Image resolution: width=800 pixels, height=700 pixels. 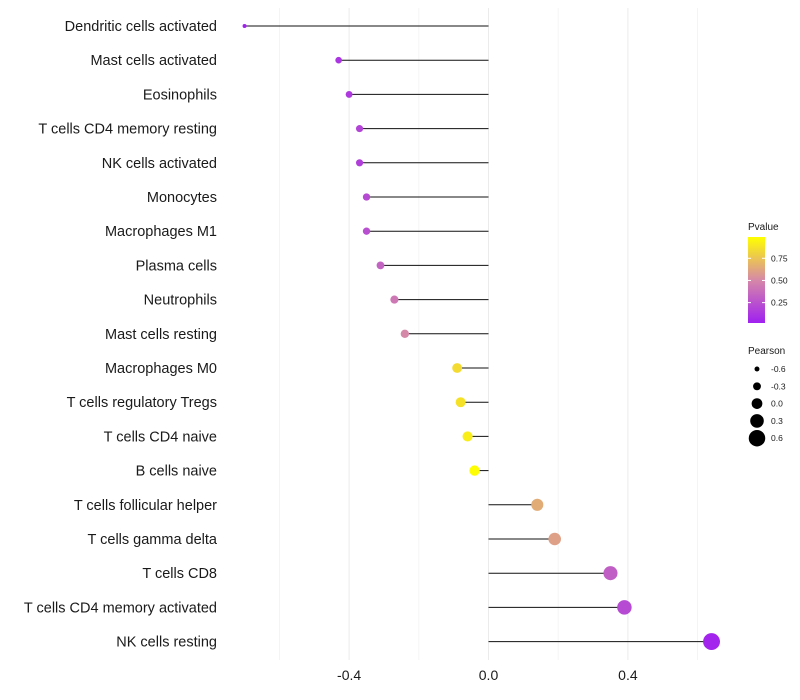 I want to click on pearson-legend-label: 0.0, so click(x=777, y=404).